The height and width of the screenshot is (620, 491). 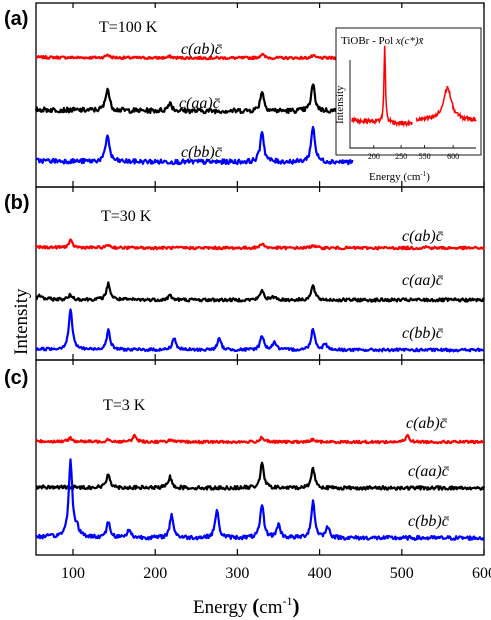 I want to click on inset-y-axis-label: Intensity, so click(x=340, y=104).